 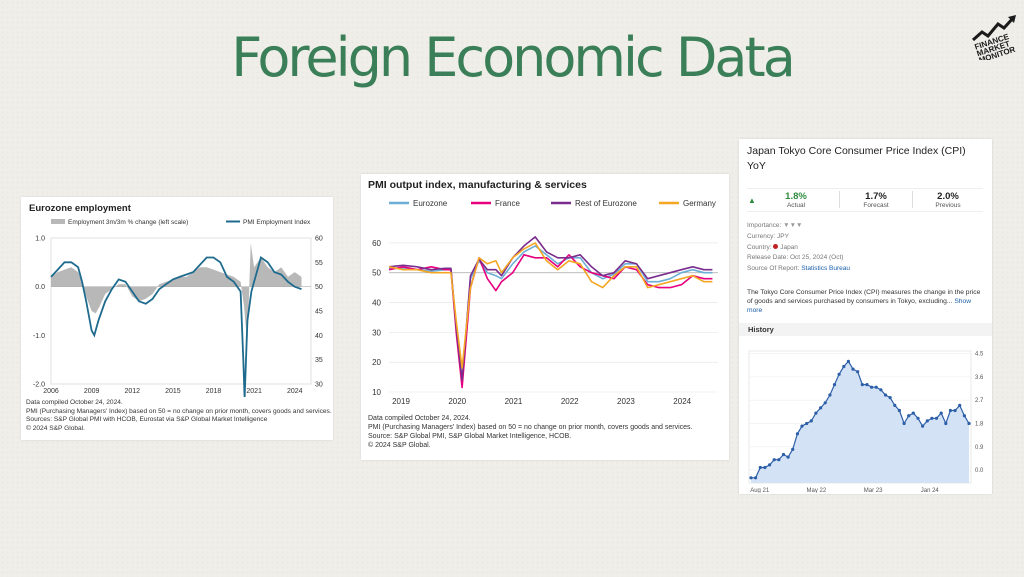 I want to click on actual-value: 1.8%, so click(x=796, y=196).